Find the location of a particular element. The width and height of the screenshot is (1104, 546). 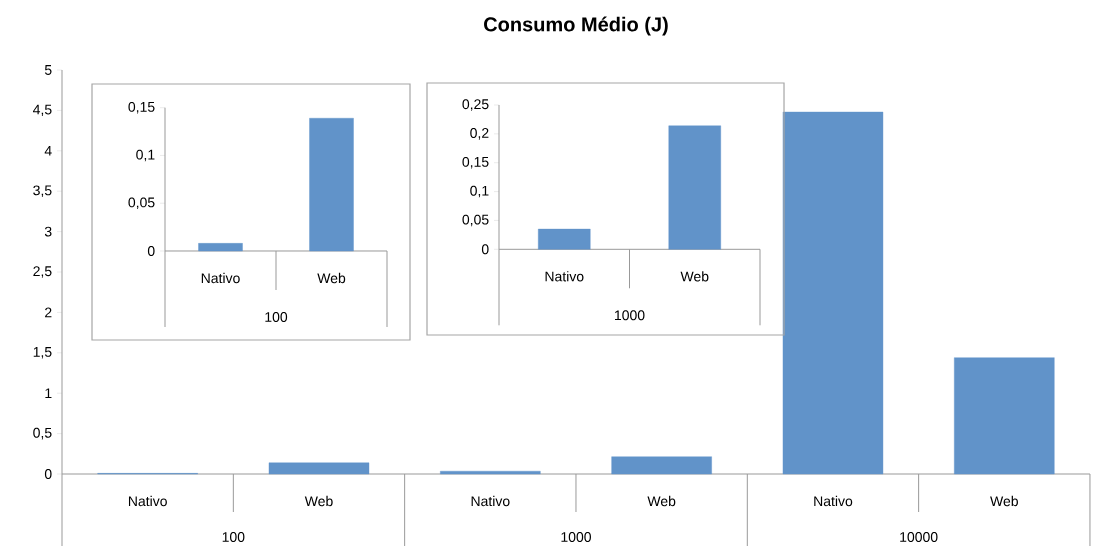

y-tick-label: 4,5 is located at coordinates (42, 110).